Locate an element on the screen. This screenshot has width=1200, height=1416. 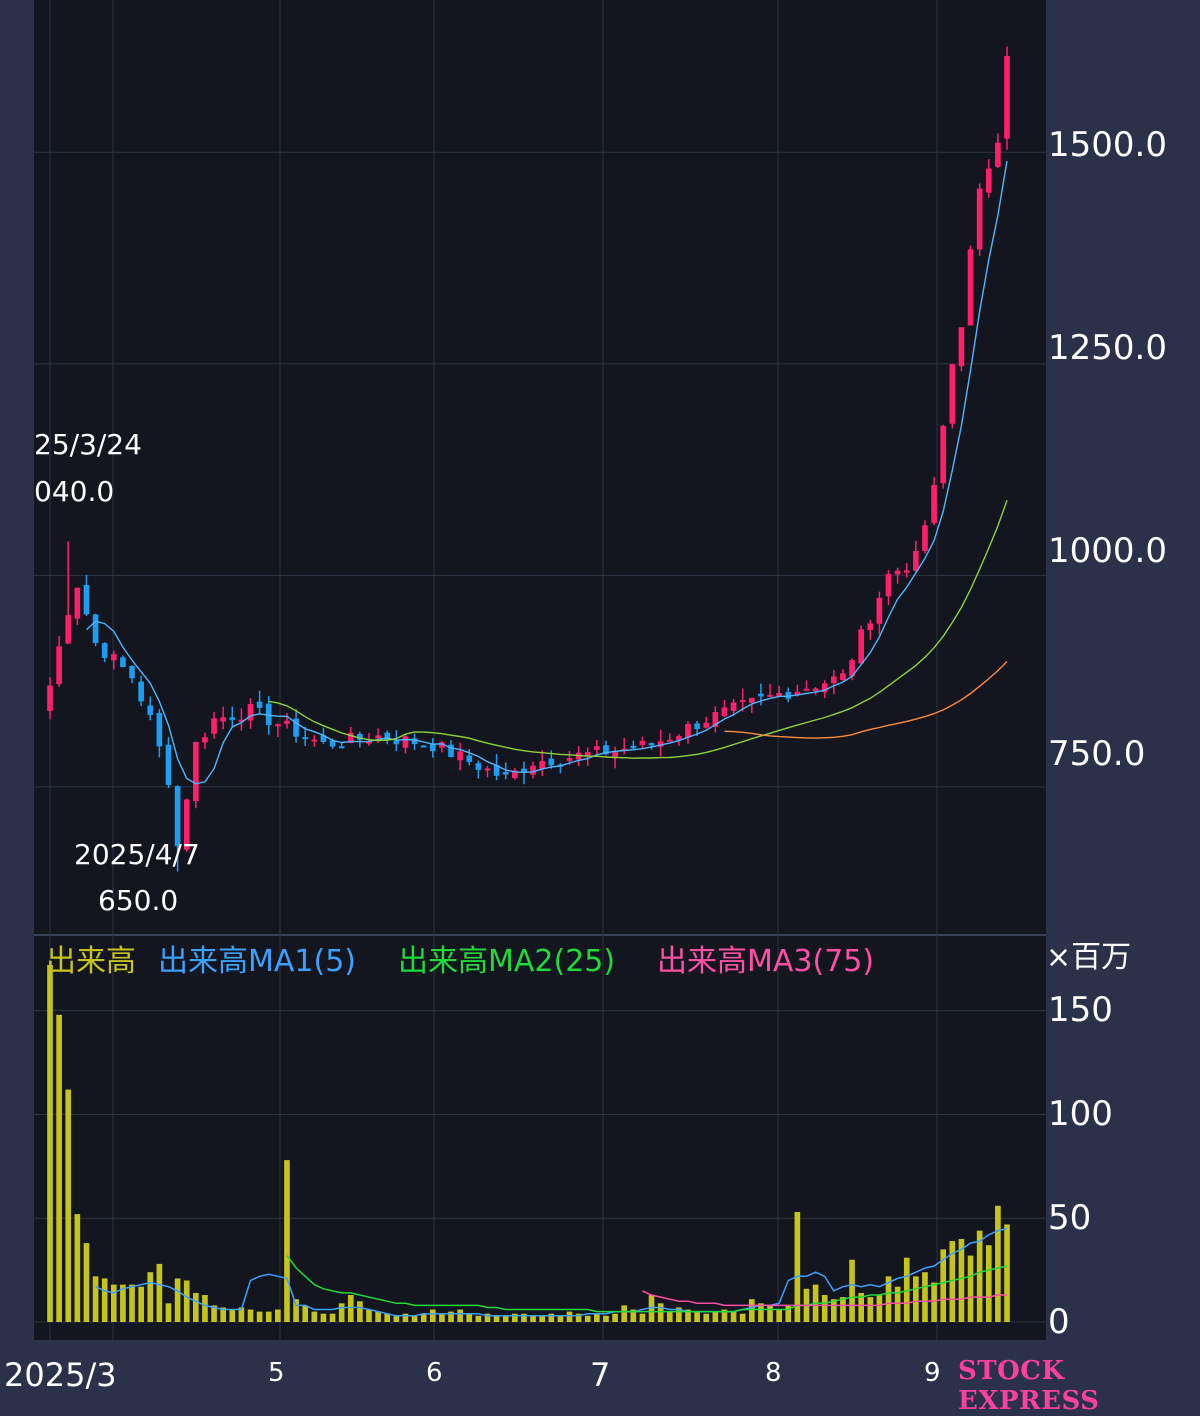
price-ma-mid-line is located at coordinates (638, 629).